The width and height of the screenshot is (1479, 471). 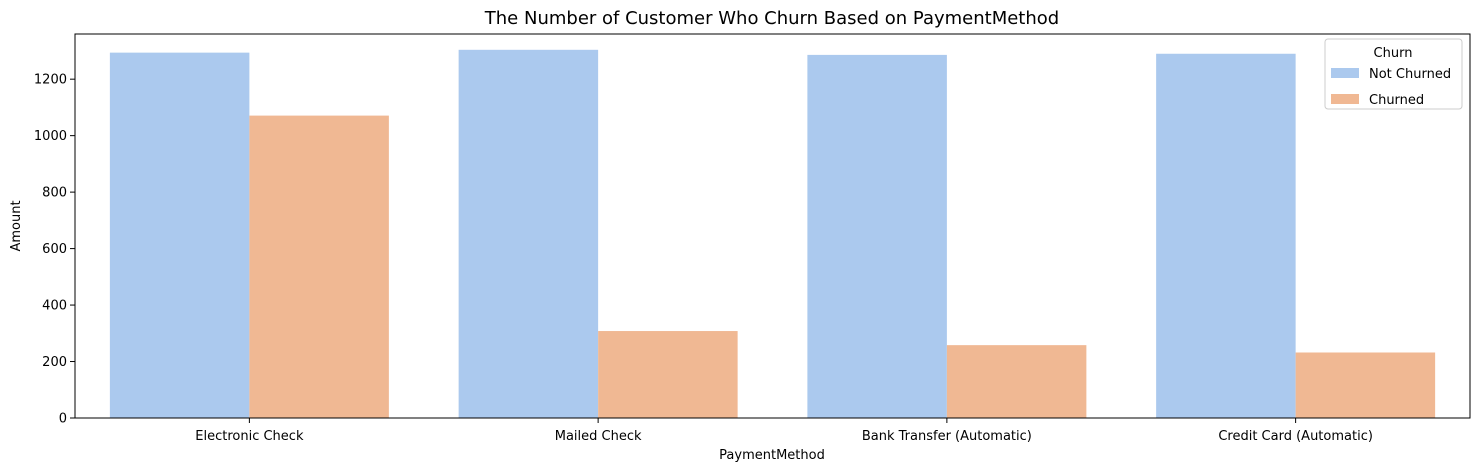 What do you see at coordinates (1396, 100) in the screenshot?
I see `legend-label: Churned` at bounding box center [1396, 100].